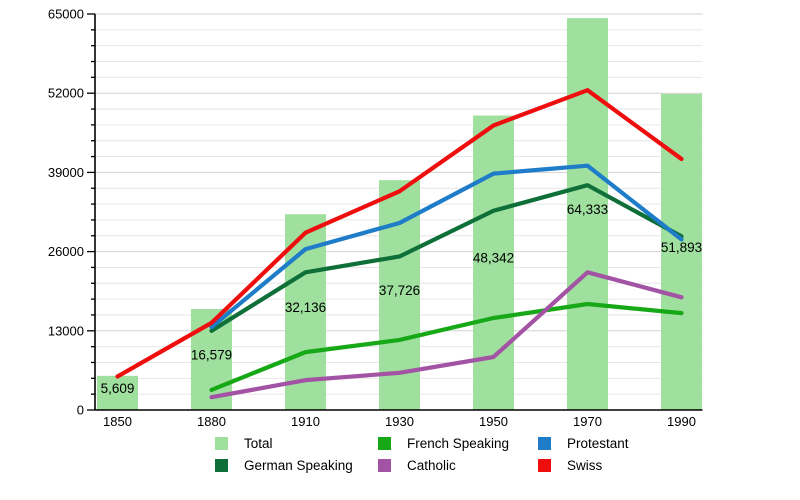  Describe the element at coordinates (399, 421) in the screenshot. I see `x-axis-label: 1930` at that location.